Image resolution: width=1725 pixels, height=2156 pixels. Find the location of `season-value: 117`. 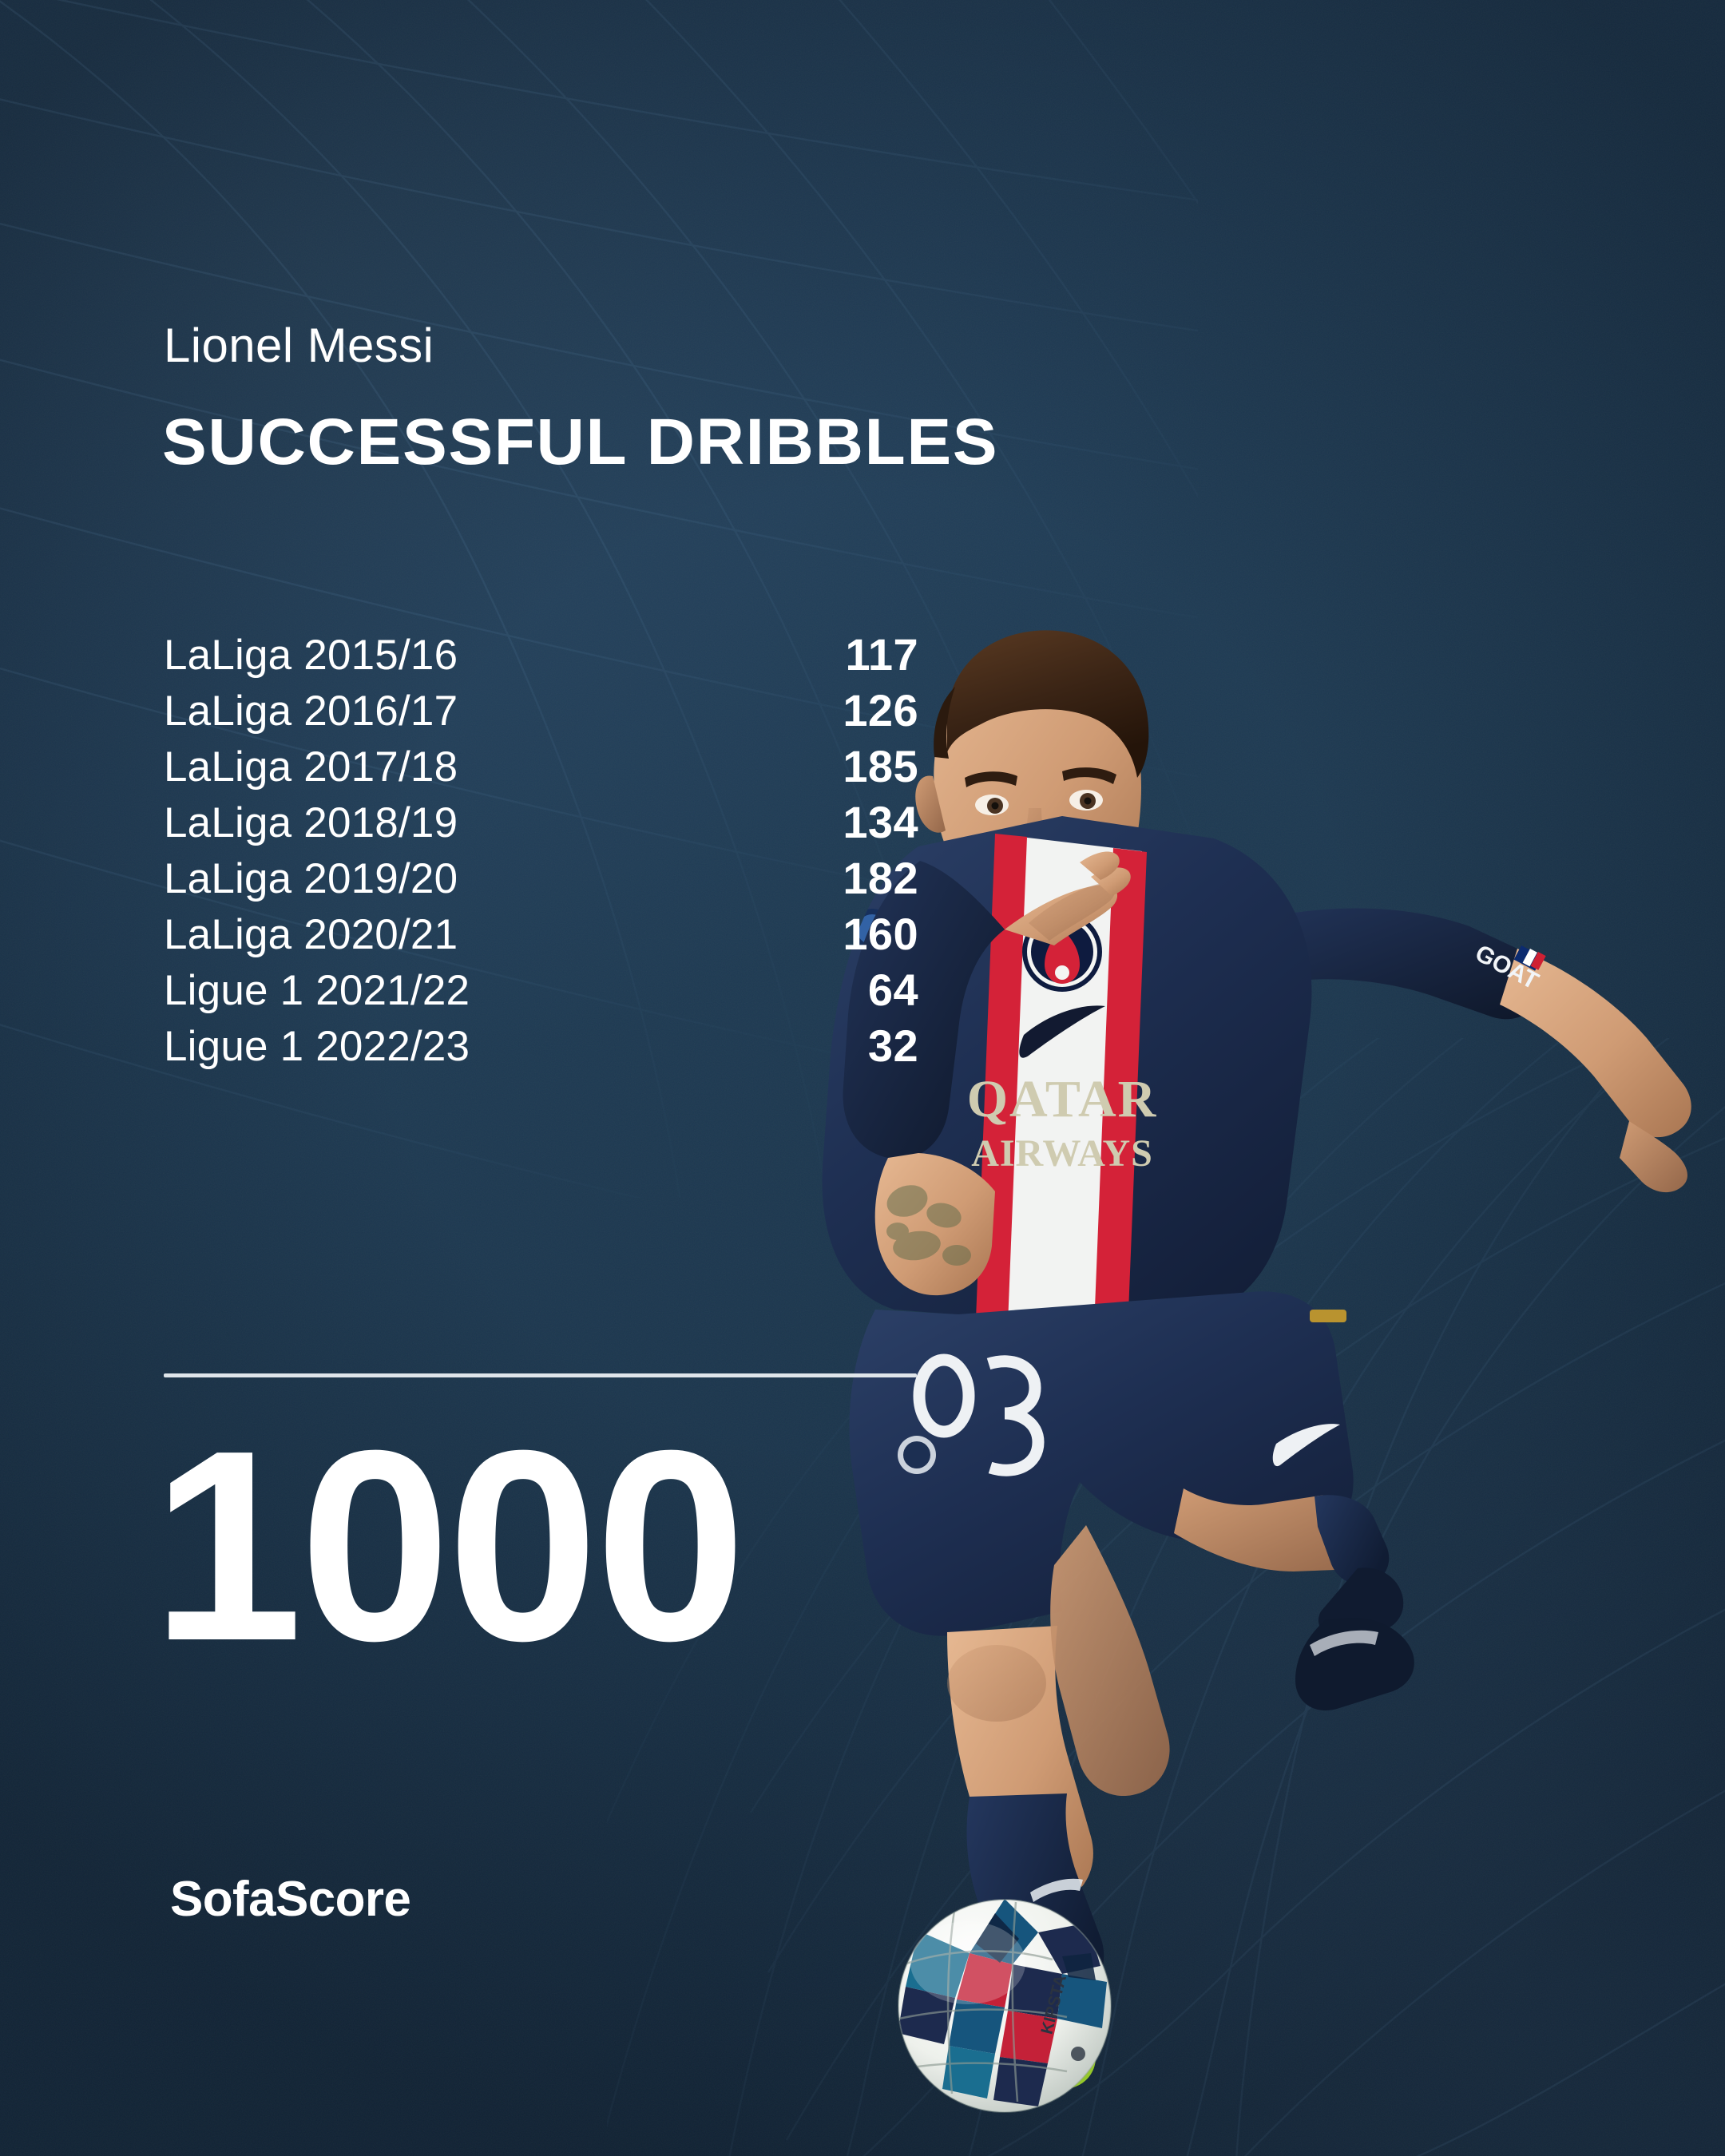

season-value: 117 is located at coordinates (882, 654).